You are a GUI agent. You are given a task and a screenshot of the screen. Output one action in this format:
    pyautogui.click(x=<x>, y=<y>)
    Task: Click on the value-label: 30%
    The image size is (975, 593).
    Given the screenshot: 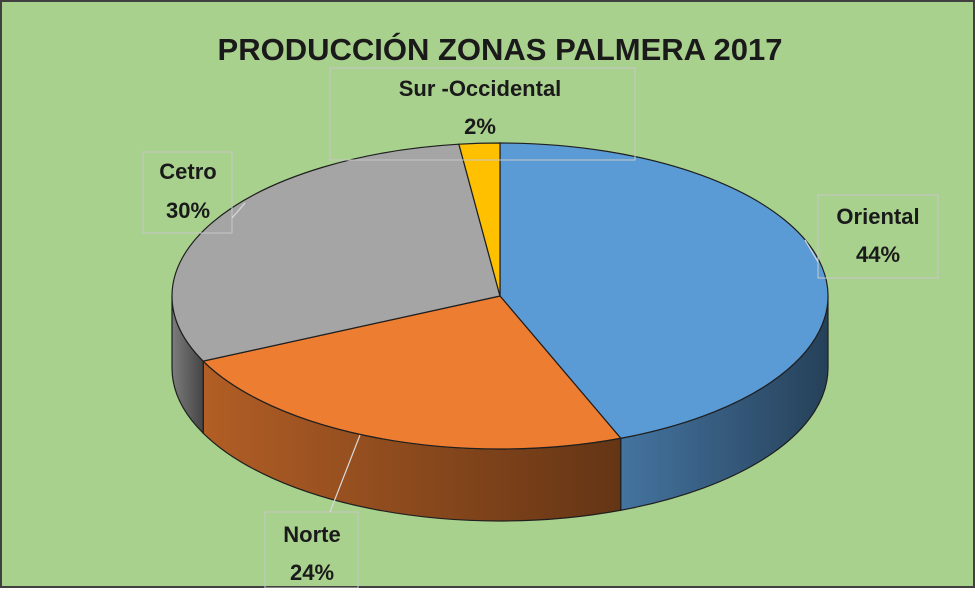 What is the action you would take?
    pyautogui.click(x=188, y=210)
    